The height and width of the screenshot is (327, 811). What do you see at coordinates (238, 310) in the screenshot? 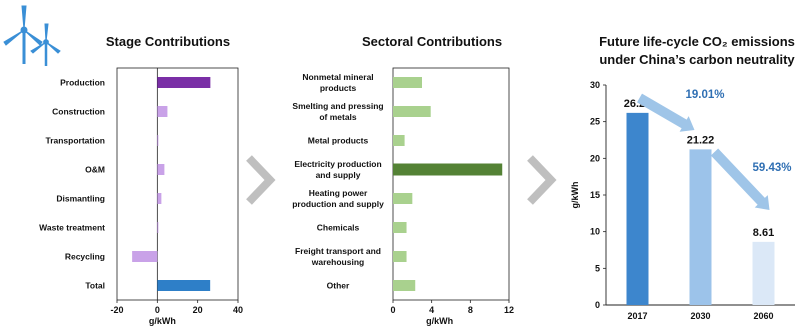
I see `x-tick-label: 40` at bounding box center [238, 310].